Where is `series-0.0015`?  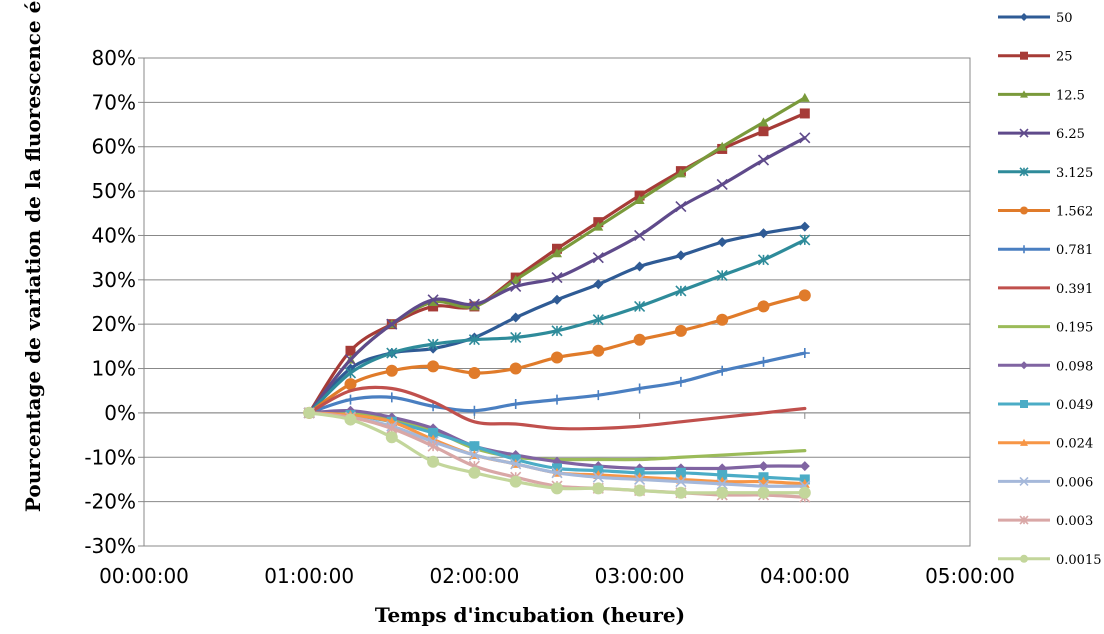 series-0.0015 is located at coordinates (557, 452).